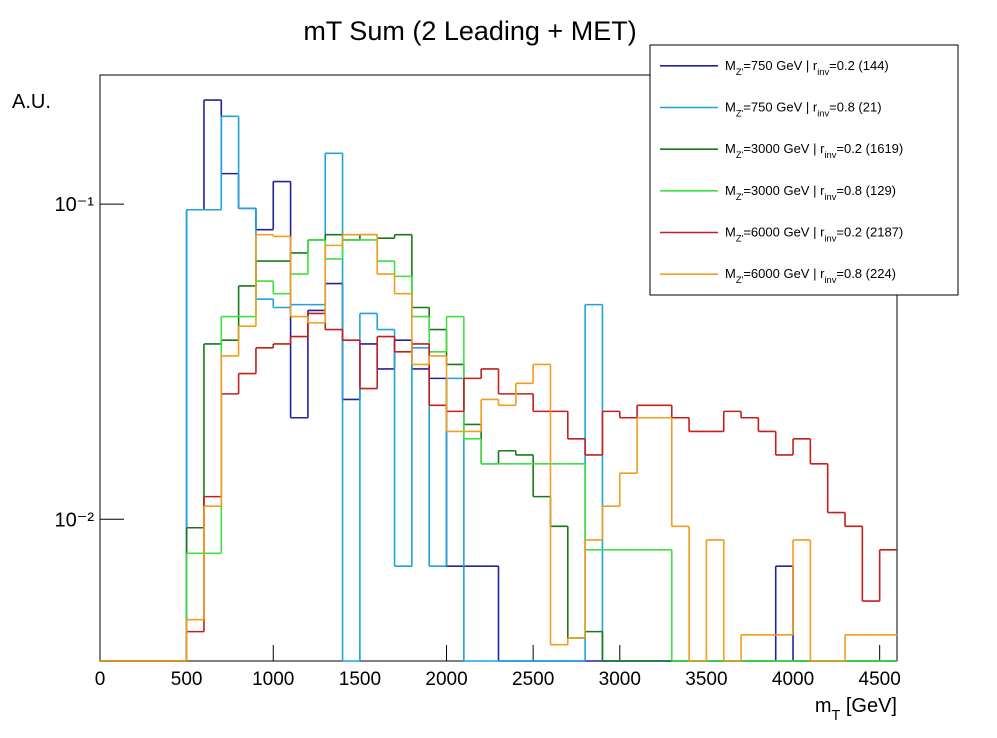  Describe the element at coordinates (360, 679) in the screenshot. I see `x-tick-label: 1500` at that location.